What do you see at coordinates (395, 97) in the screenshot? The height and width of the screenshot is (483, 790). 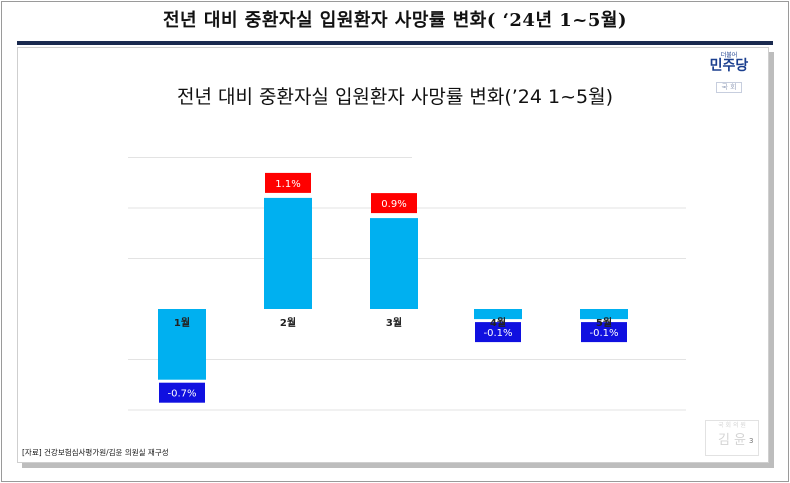 I see `chart-title: 전년 대비 중환자실 입원환자 사망률 변화(’24 1~5월)` at bounding box center [395, 97].